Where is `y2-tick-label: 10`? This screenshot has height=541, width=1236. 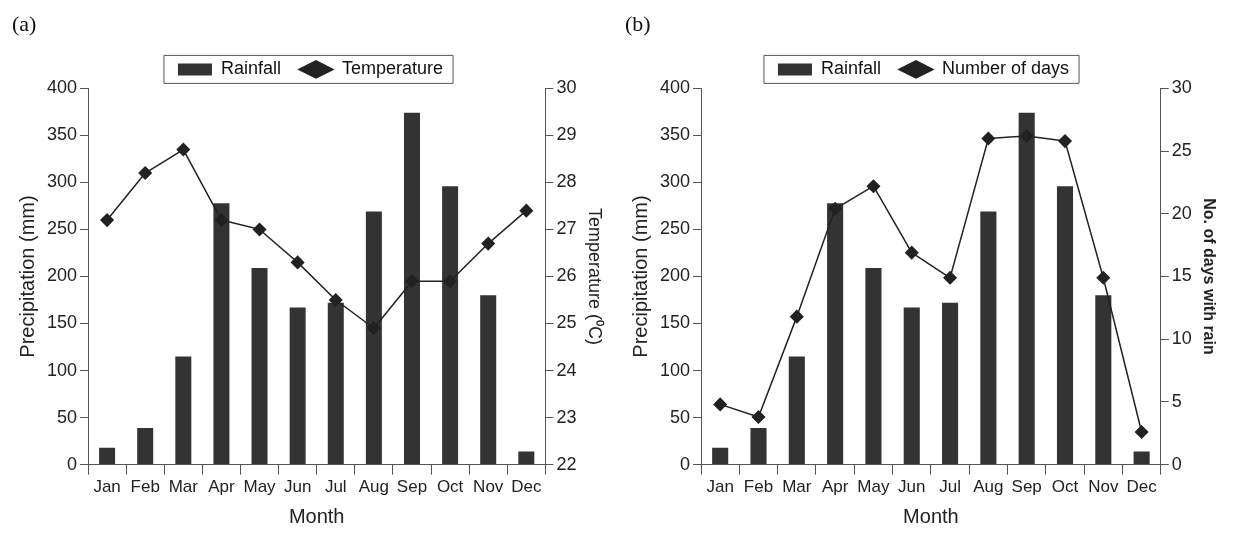 y2-tick-label: 10 is located at coordinates (1181, 338).